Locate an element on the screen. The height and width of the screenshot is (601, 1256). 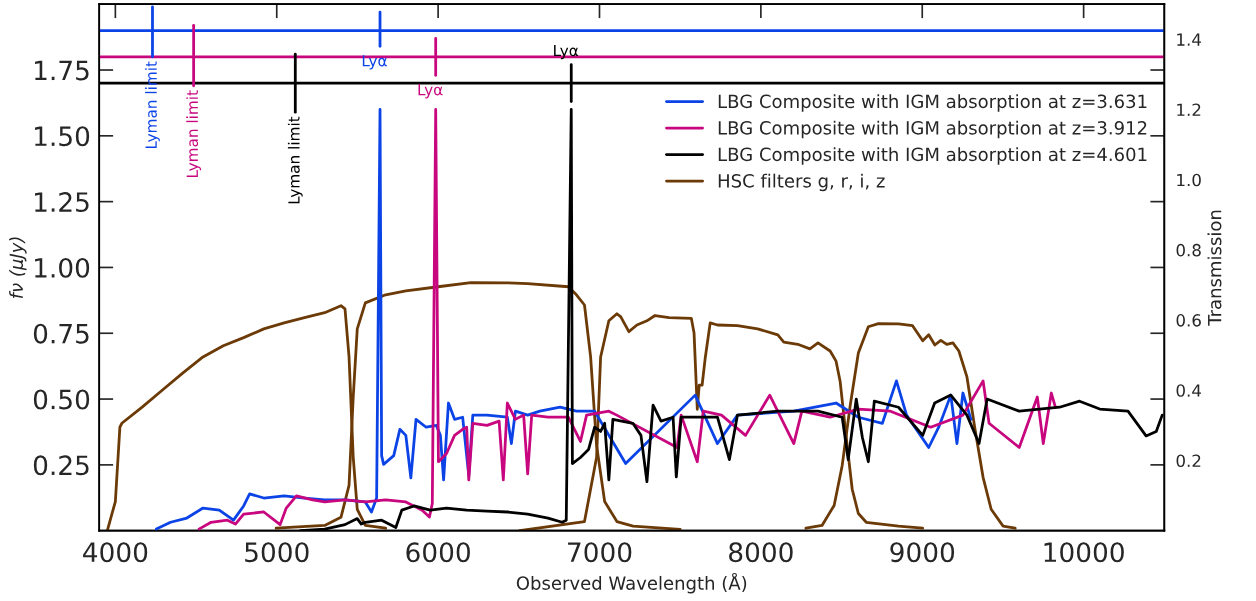
y2-tick-label: 1.4 is located at coordinates (1189, 39).